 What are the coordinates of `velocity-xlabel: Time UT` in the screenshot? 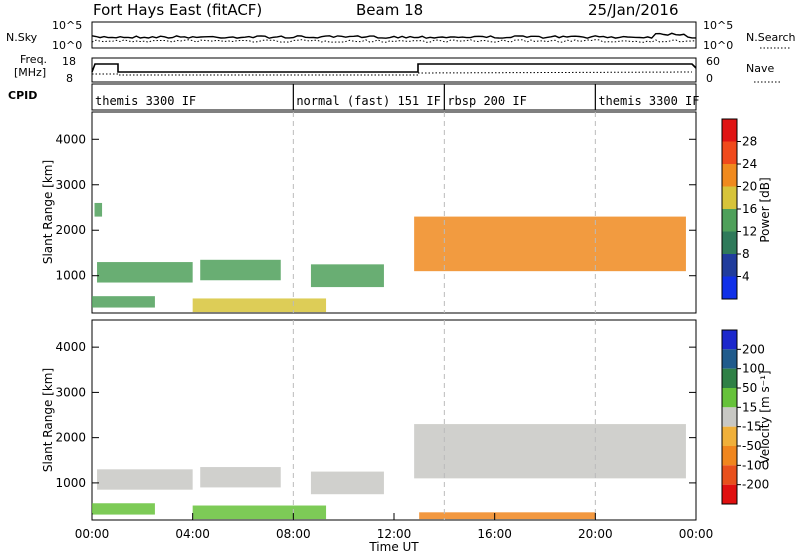 It's located at (393, 547).